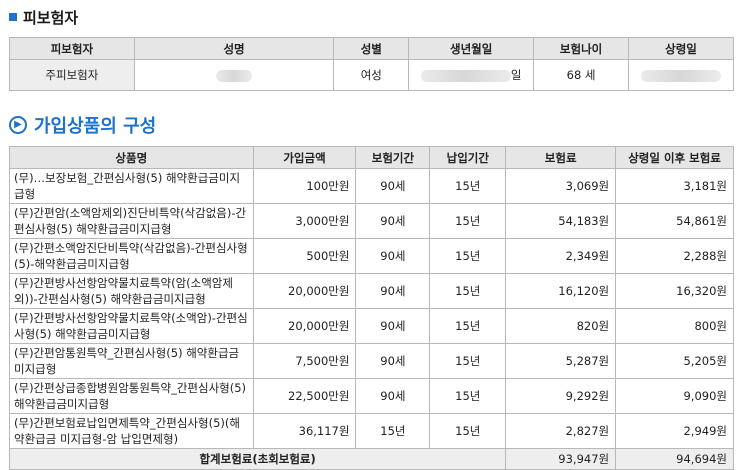  I want to click on col-premium-after: 상령일 이후 보험료, so click(674, 157).